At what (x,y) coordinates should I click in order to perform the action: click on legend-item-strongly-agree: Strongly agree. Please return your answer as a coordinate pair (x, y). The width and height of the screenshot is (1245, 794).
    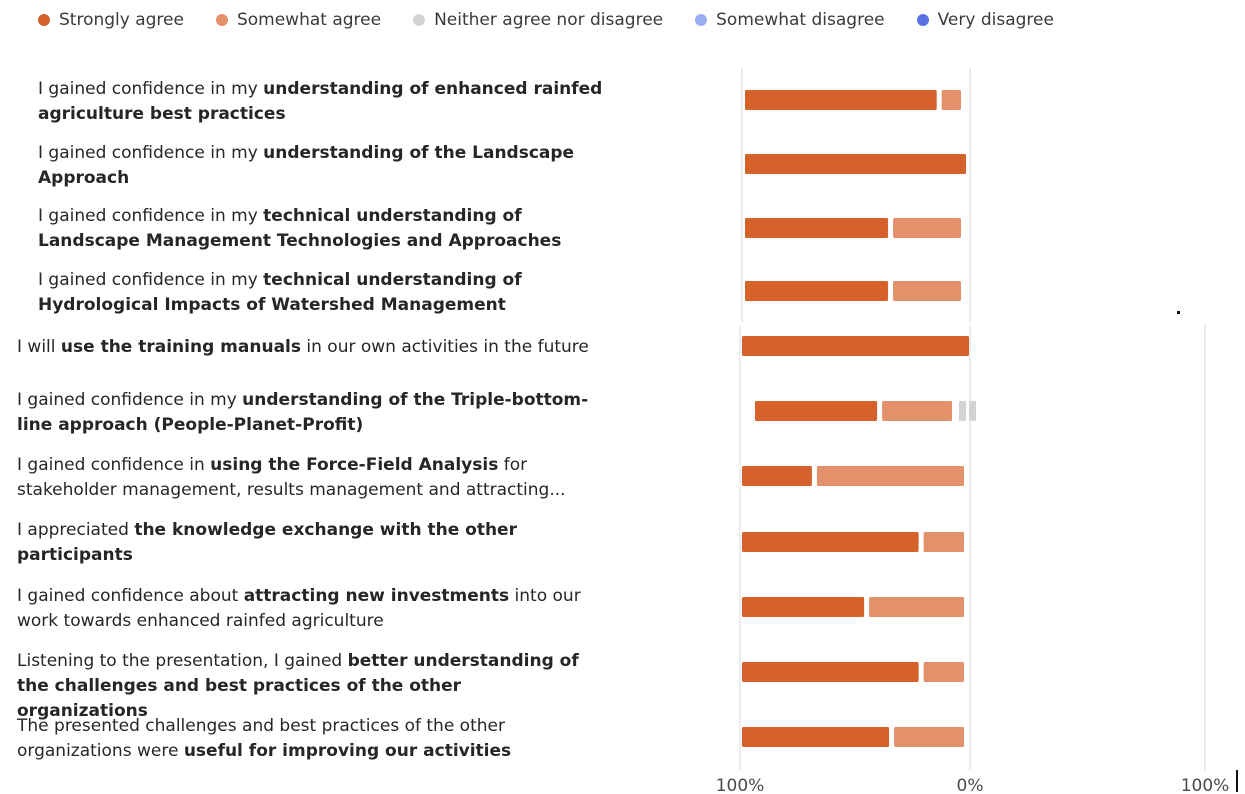
    Looking at the image, I should click on (111, 20).